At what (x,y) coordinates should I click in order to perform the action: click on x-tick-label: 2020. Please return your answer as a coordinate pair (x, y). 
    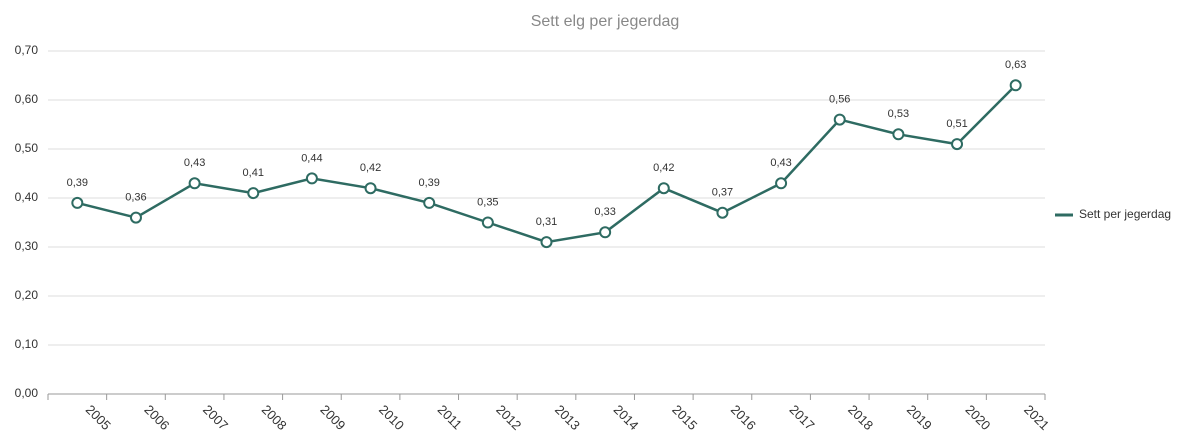
    Looking at the image, I should click on (977, 417).